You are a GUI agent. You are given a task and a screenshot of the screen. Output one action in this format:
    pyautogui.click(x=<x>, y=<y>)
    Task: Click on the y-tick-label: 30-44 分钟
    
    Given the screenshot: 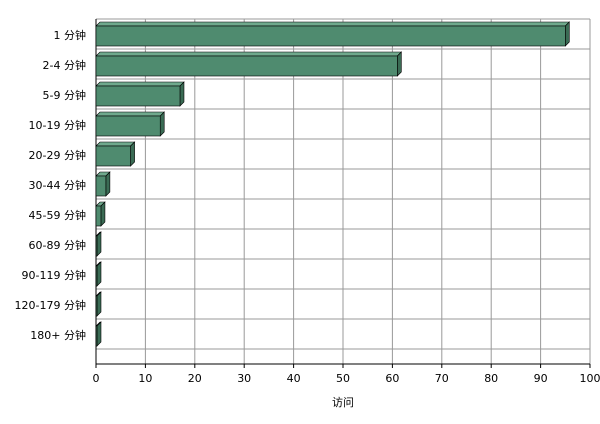 What is the action you would take?
    pyautogui.click(x=57, y=185)
    